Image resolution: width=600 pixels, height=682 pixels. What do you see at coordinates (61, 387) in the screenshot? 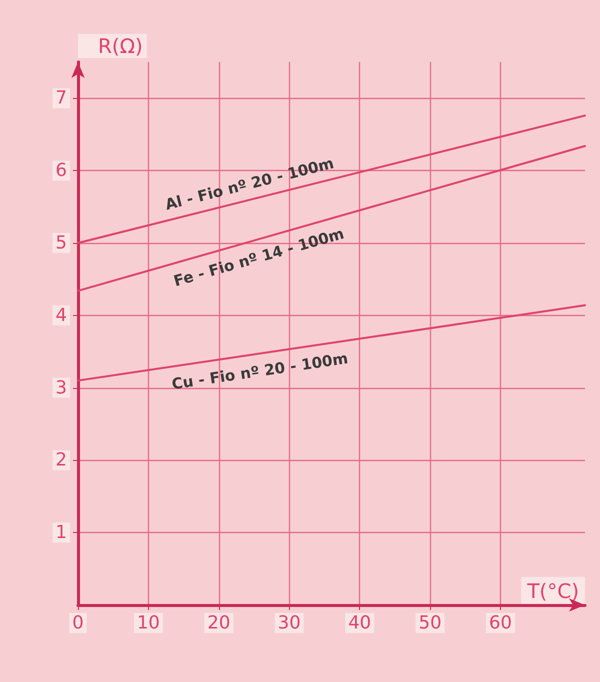
I see `y-tick-label: 3` at bounding box center [61, 387].